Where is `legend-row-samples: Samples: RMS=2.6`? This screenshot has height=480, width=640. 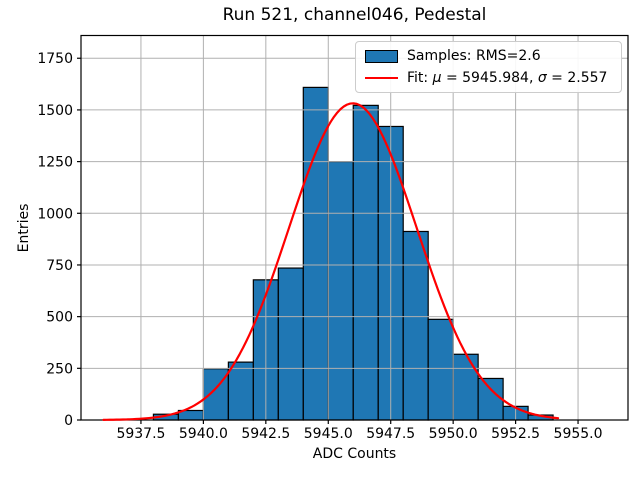 legend-row-samples: Samples: RMS=2.6 is located at coordinates (488, 56).